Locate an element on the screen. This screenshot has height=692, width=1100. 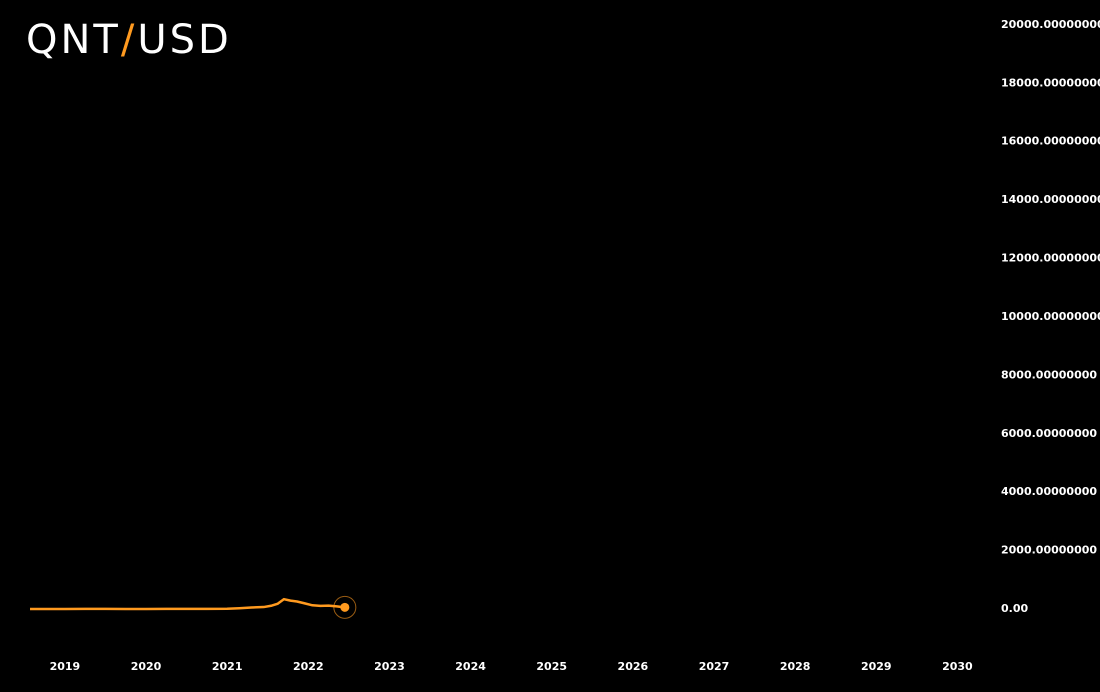
x-tick-label: 2019 is located at coordinates (65, 666).